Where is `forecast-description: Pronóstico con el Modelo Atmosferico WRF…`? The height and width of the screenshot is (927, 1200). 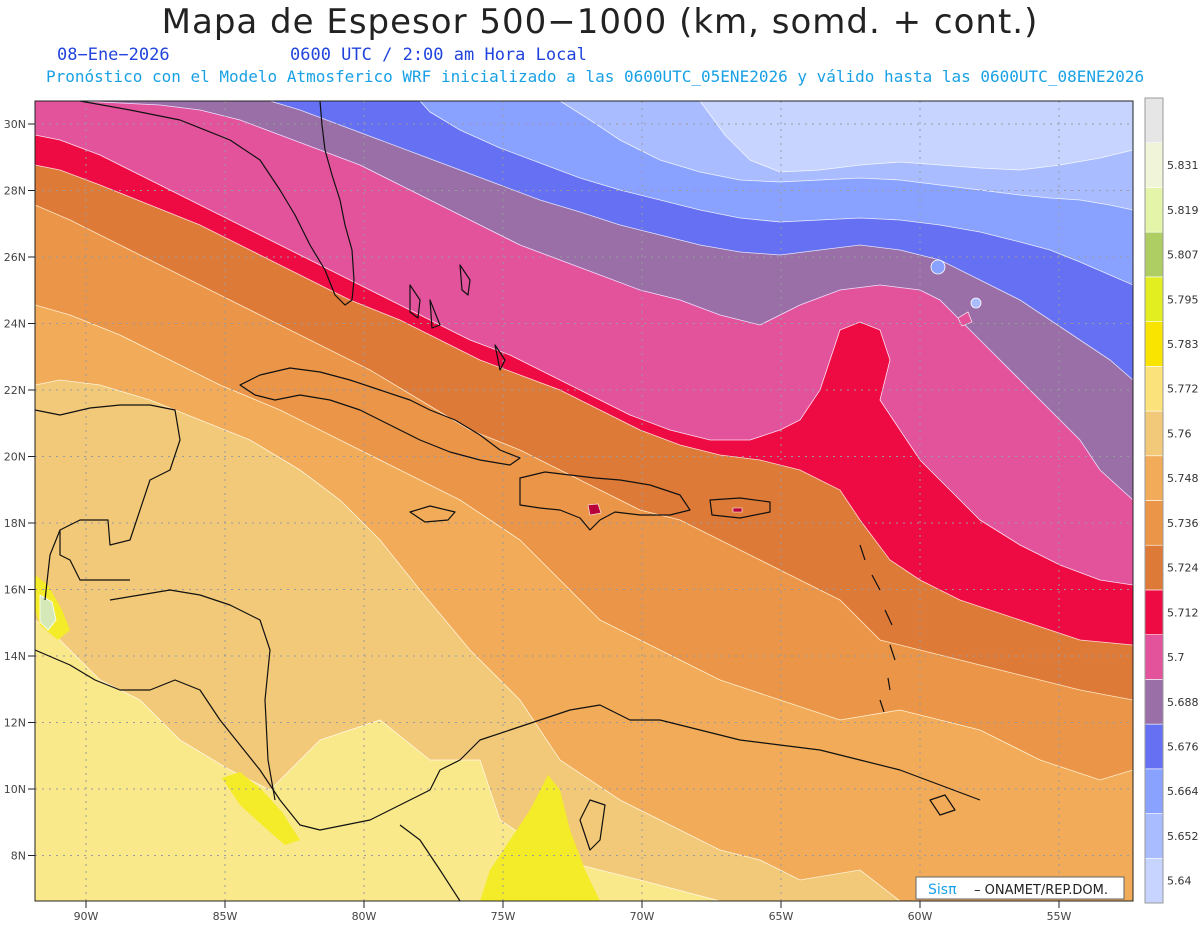
forecast-description: Pronóstico con el Modelo Atmosferico WRF… is located at coordinates (595, 76).